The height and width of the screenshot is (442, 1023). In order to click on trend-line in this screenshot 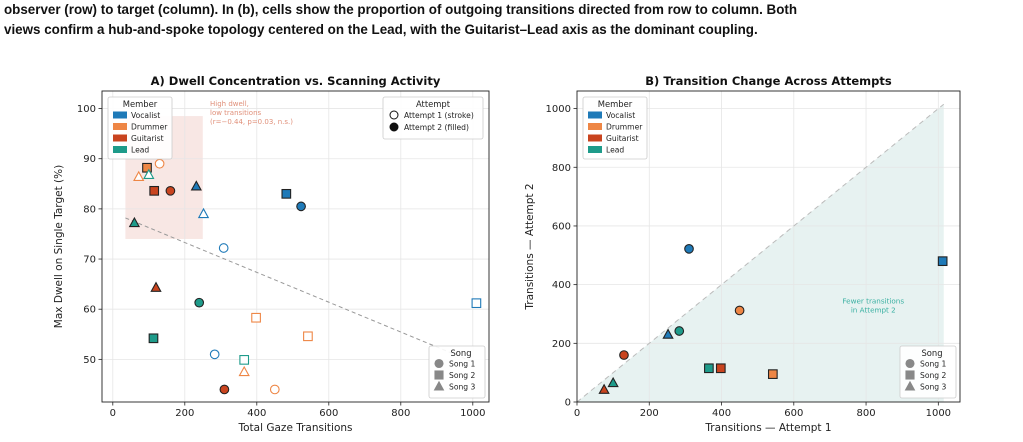, I will do `click(299, 290)`.